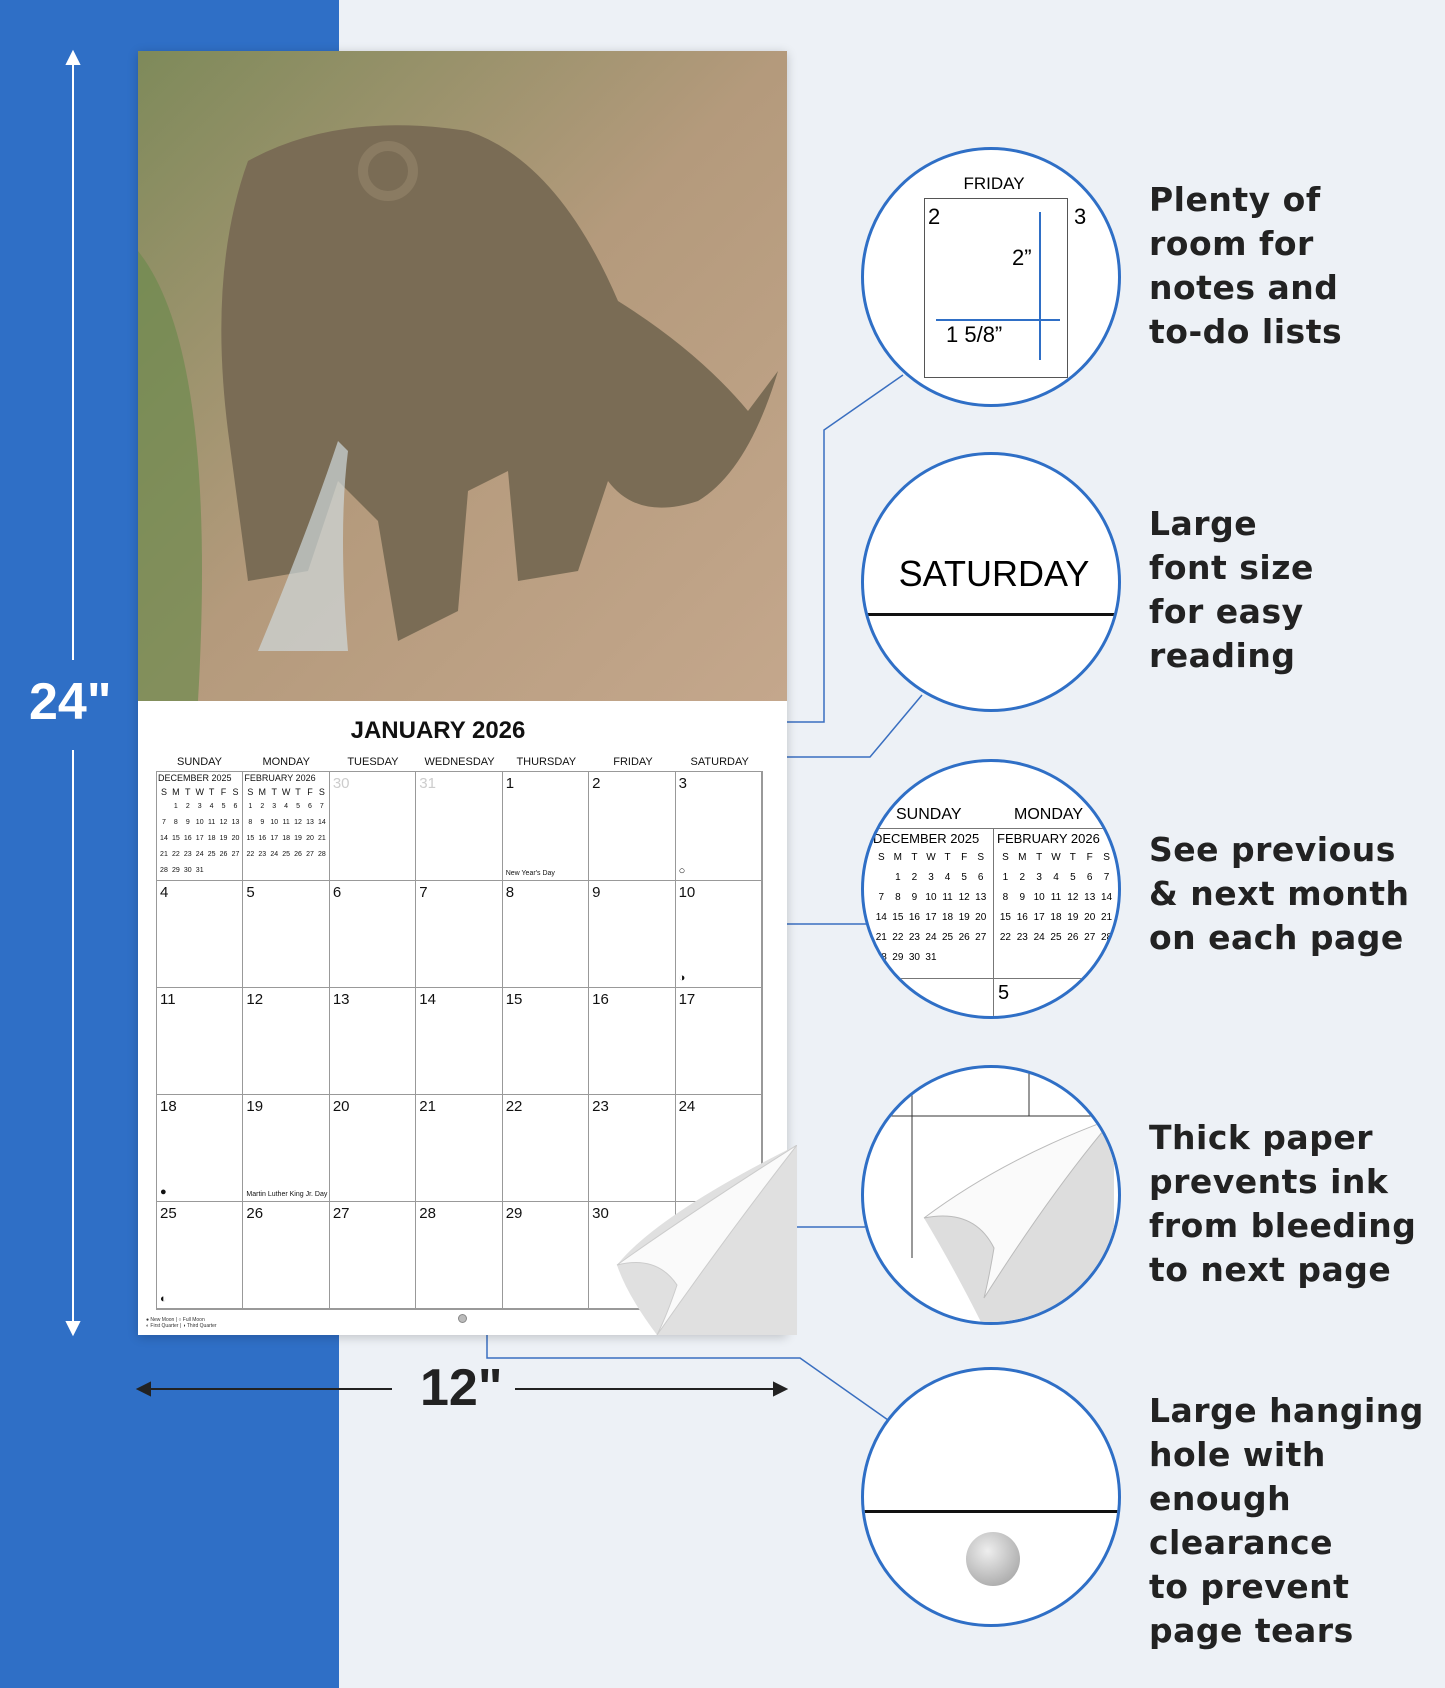  Describe the element at coordinates (993, 1559) in the screenshot. I see `hanging-hole-closeup` at that location.